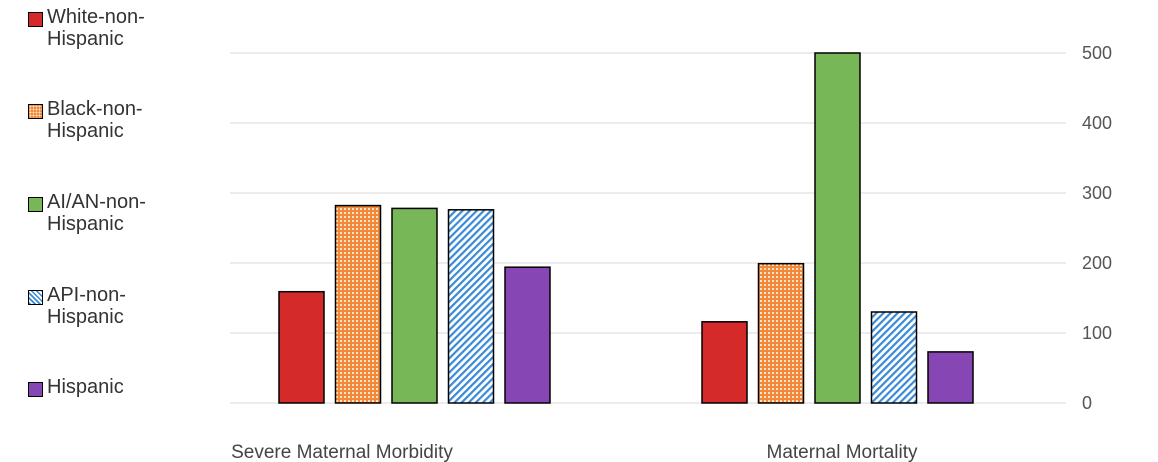 This screenshot has width=1158, height=462. I want to click on legend-label: AI/AN-non-Hispanic, so click(96, 213).